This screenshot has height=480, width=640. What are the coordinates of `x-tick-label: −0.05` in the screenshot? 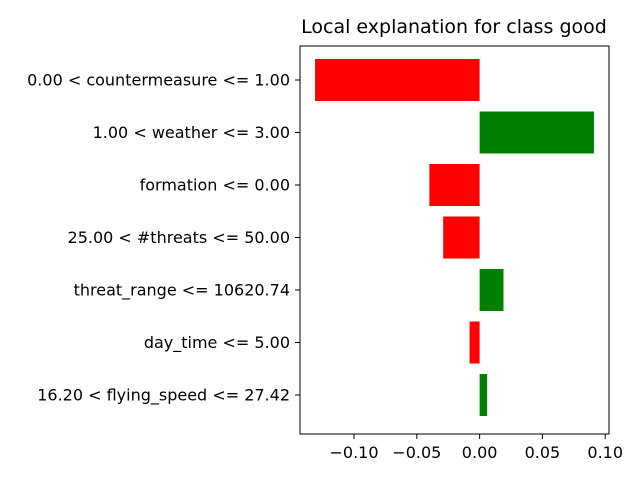 It's located at (416, 452).